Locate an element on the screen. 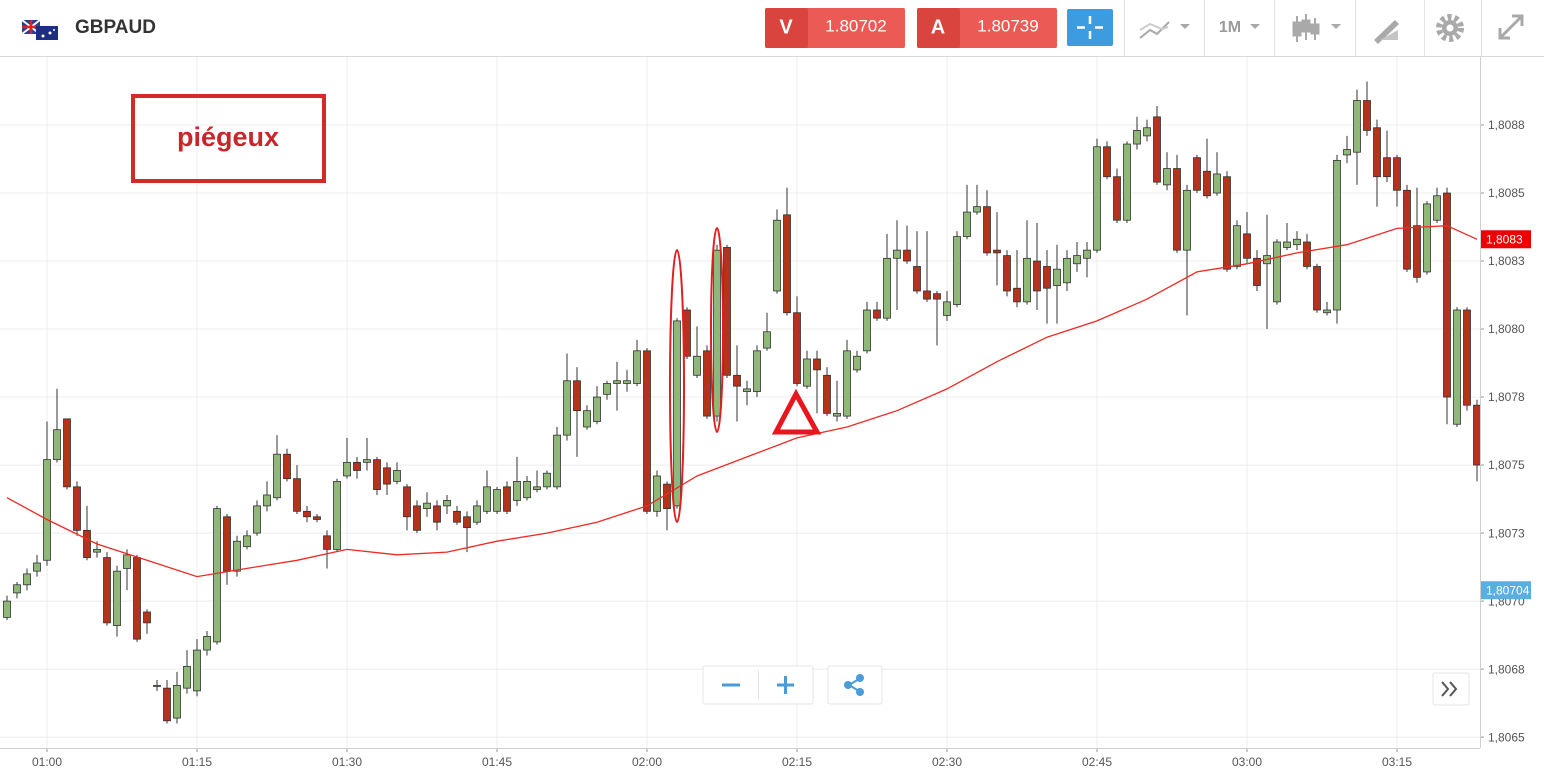 The image size is (1544, 782). x-tick-label: 02:15 is located at coordinates (797, 762).